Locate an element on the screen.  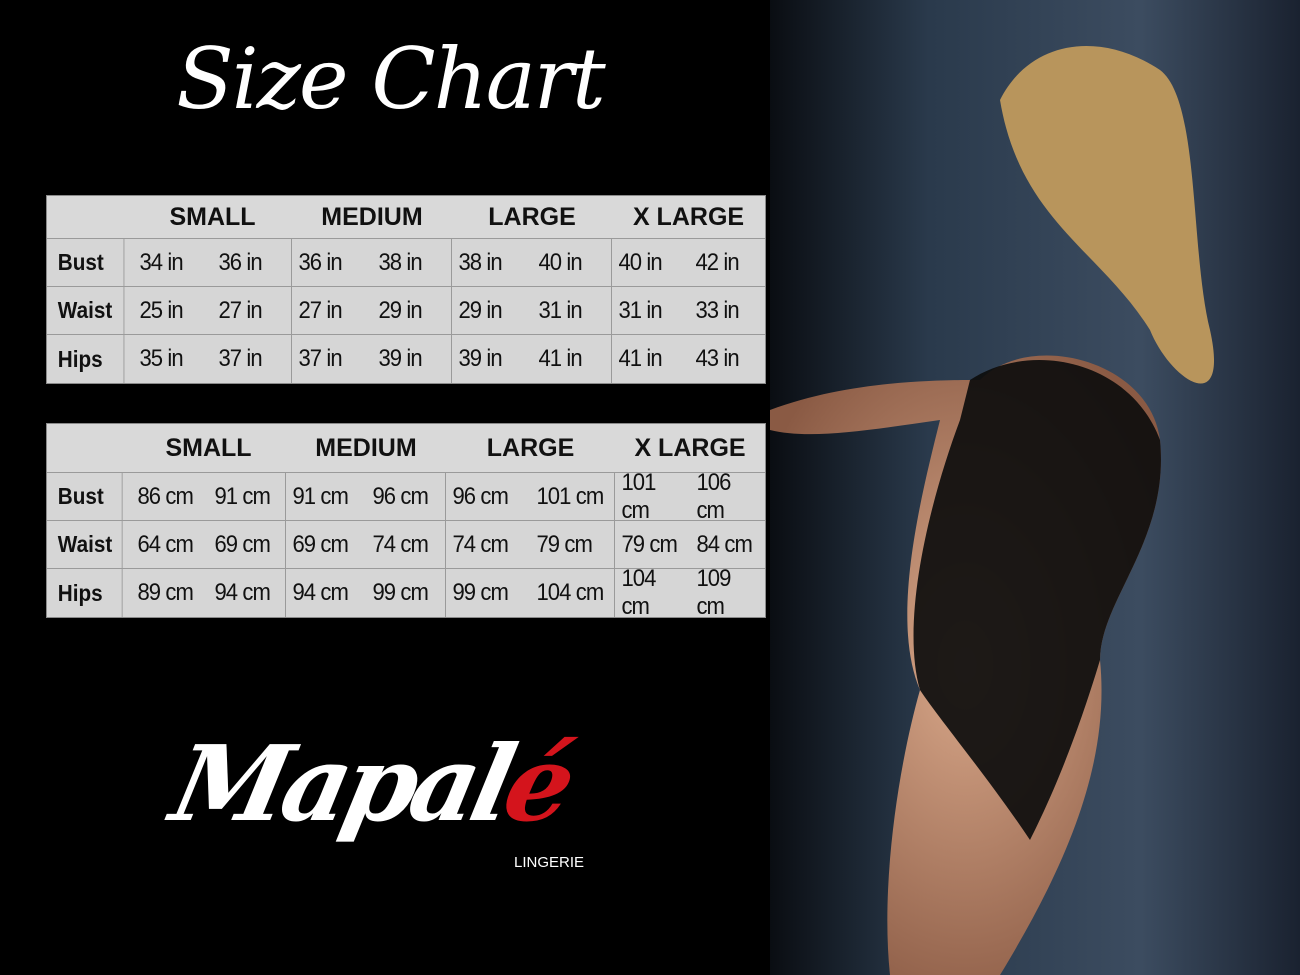
page-title: Size Chart is located at coordinates (390, 79).